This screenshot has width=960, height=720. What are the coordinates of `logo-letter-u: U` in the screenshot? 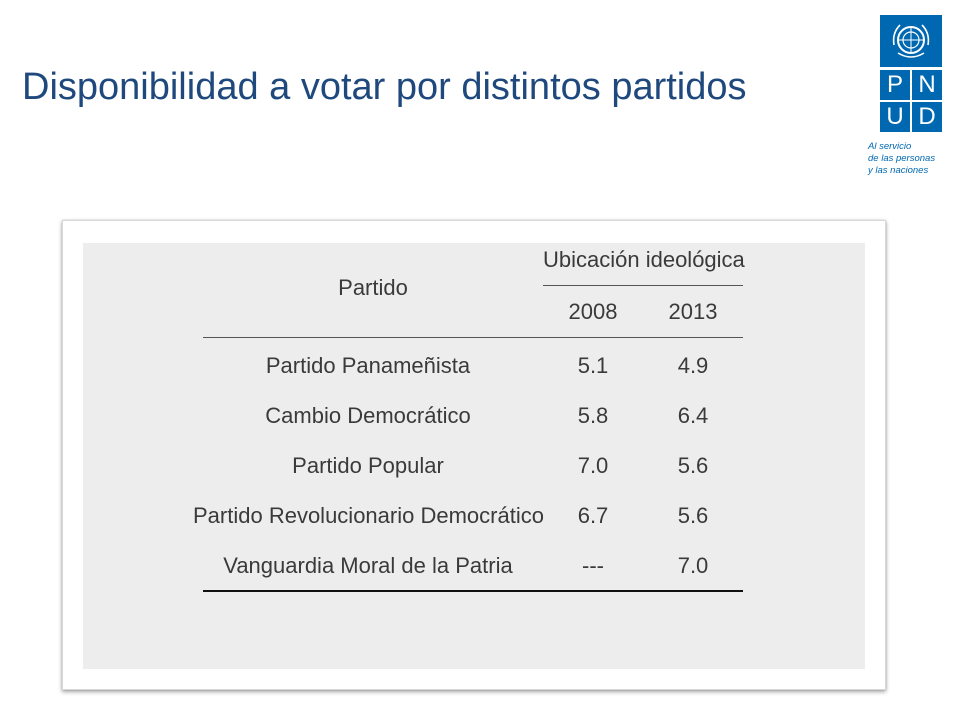 It's located at (895, 117).